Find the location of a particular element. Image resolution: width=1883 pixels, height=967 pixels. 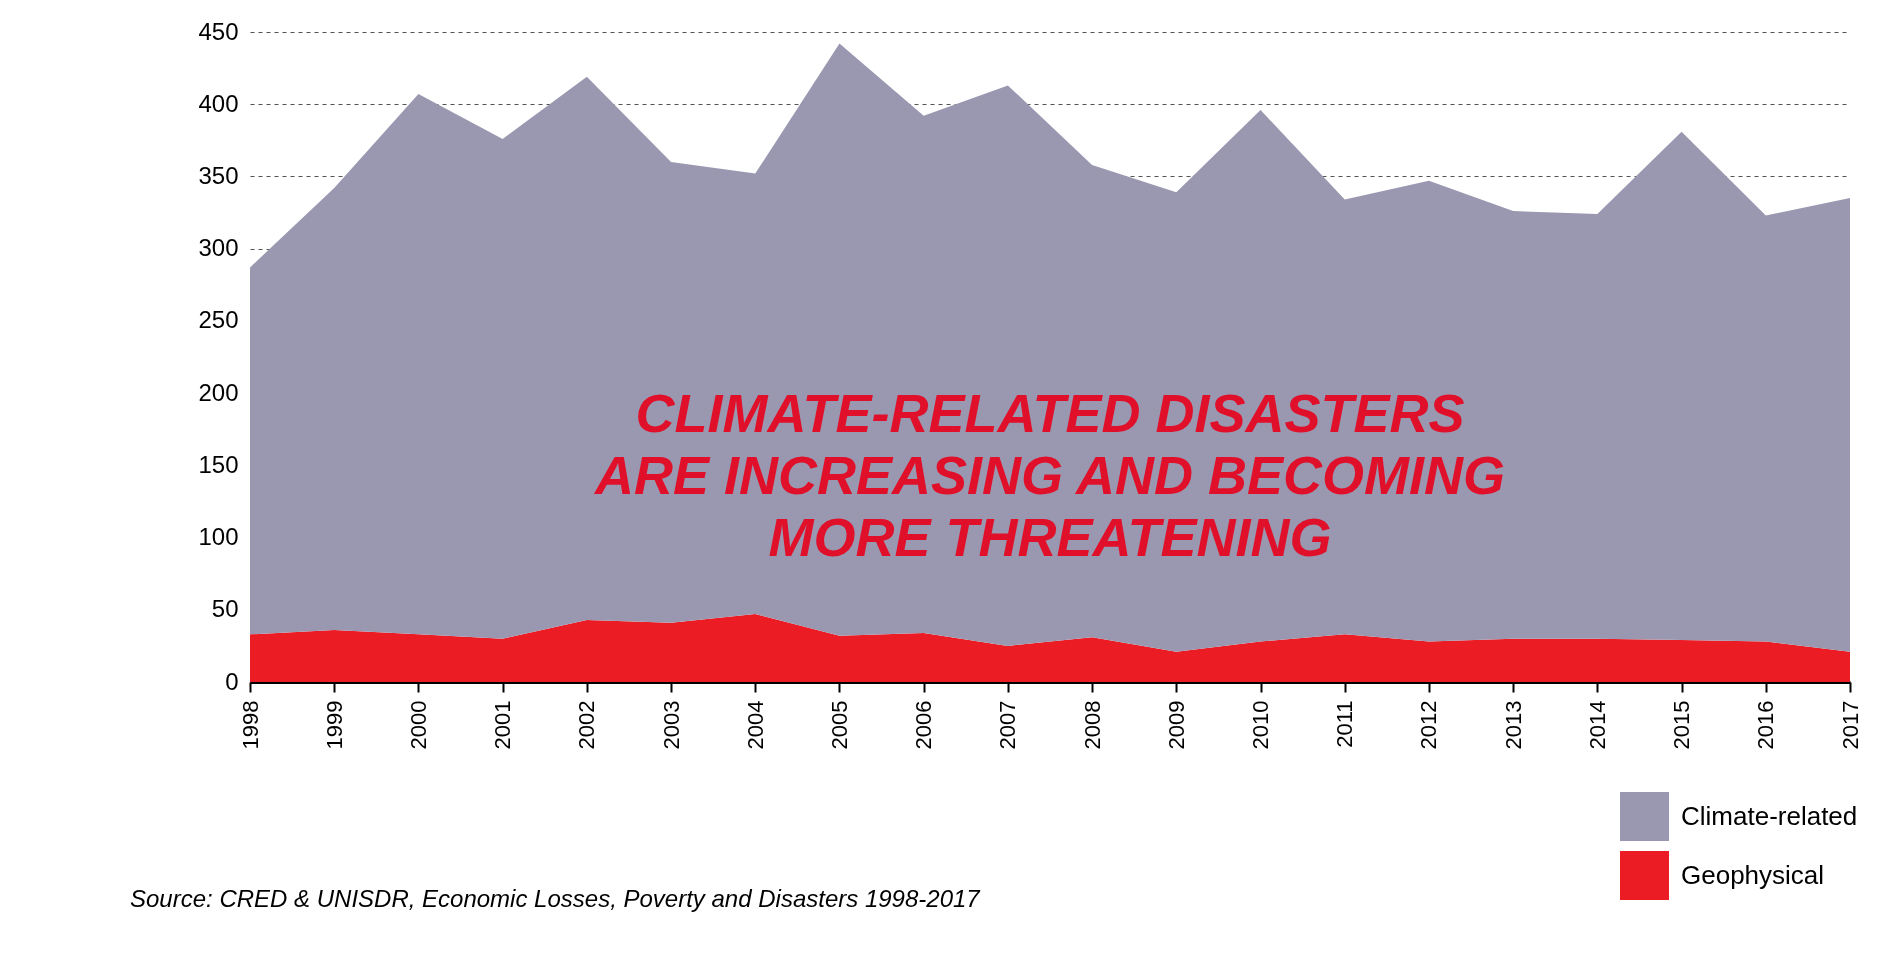

x-tick-label: 2015 is located at coordinates (1682, 725).